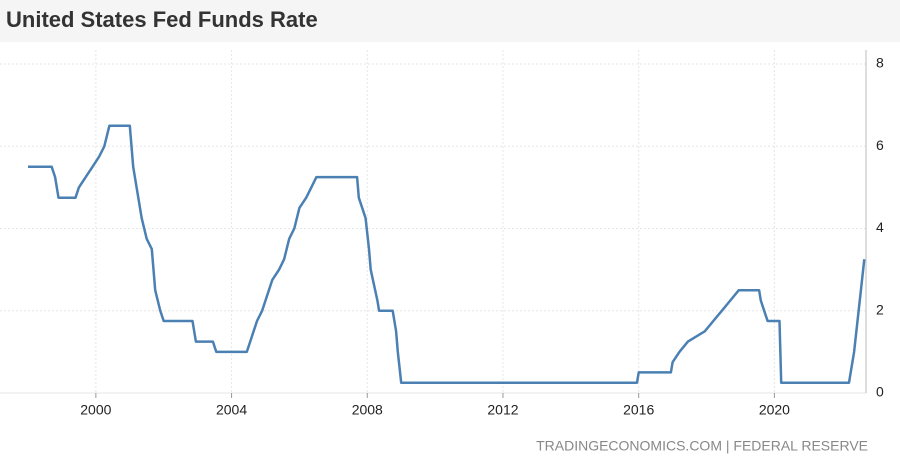 The image size is (900, 460). Describe the element at coordinates (638, 410) in the screenshot. I see `x-tick-label: 2016` at that location.